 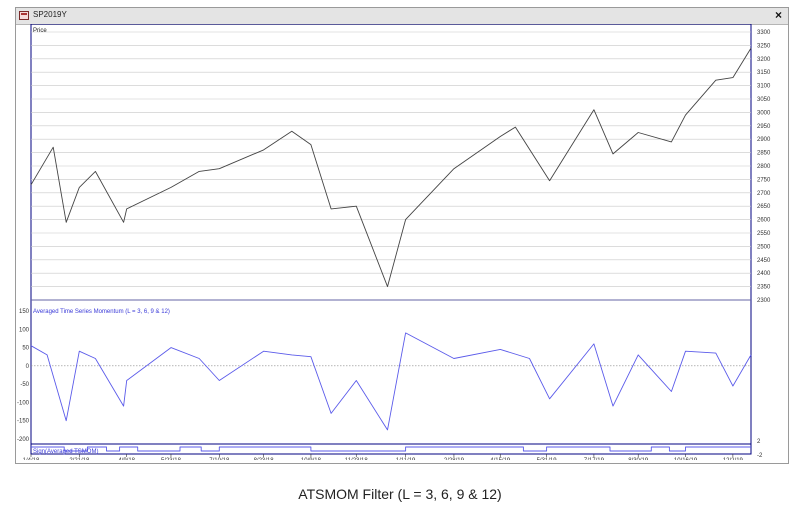 What do you see at coordinates (764, 247) in the screenshot?
I see `y-tick-price-2500: 2500` at bounding box center [764, 247].